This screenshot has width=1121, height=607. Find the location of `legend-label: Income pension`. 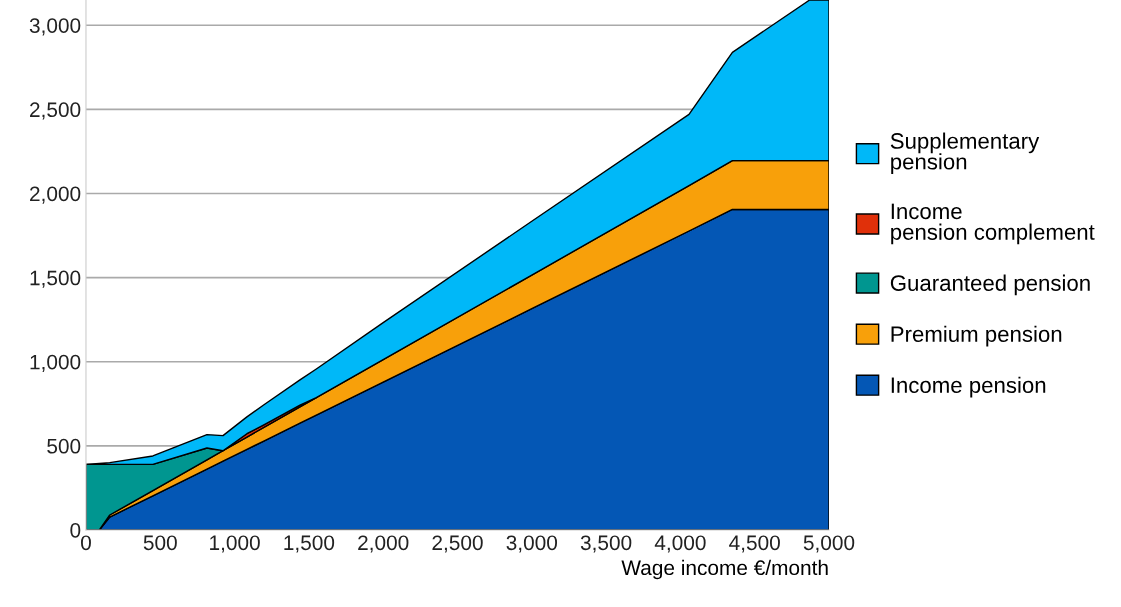

legend-label: Income pension is located at coordinates (968, 387).